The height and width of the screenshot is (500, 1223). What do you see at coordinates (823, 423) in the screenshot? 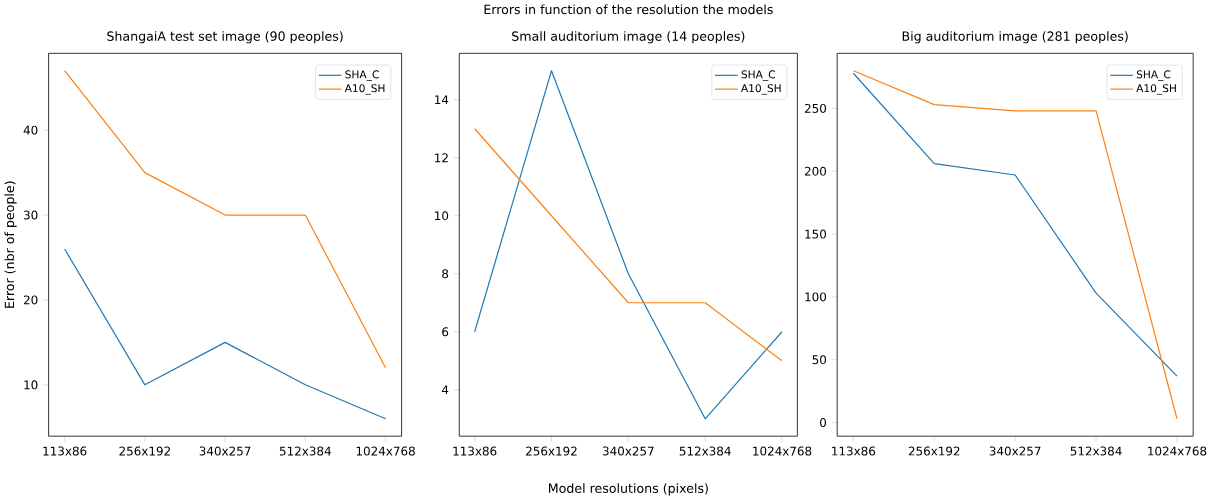
I see `y-tick-label: 0` at bounding box center [823, 423].